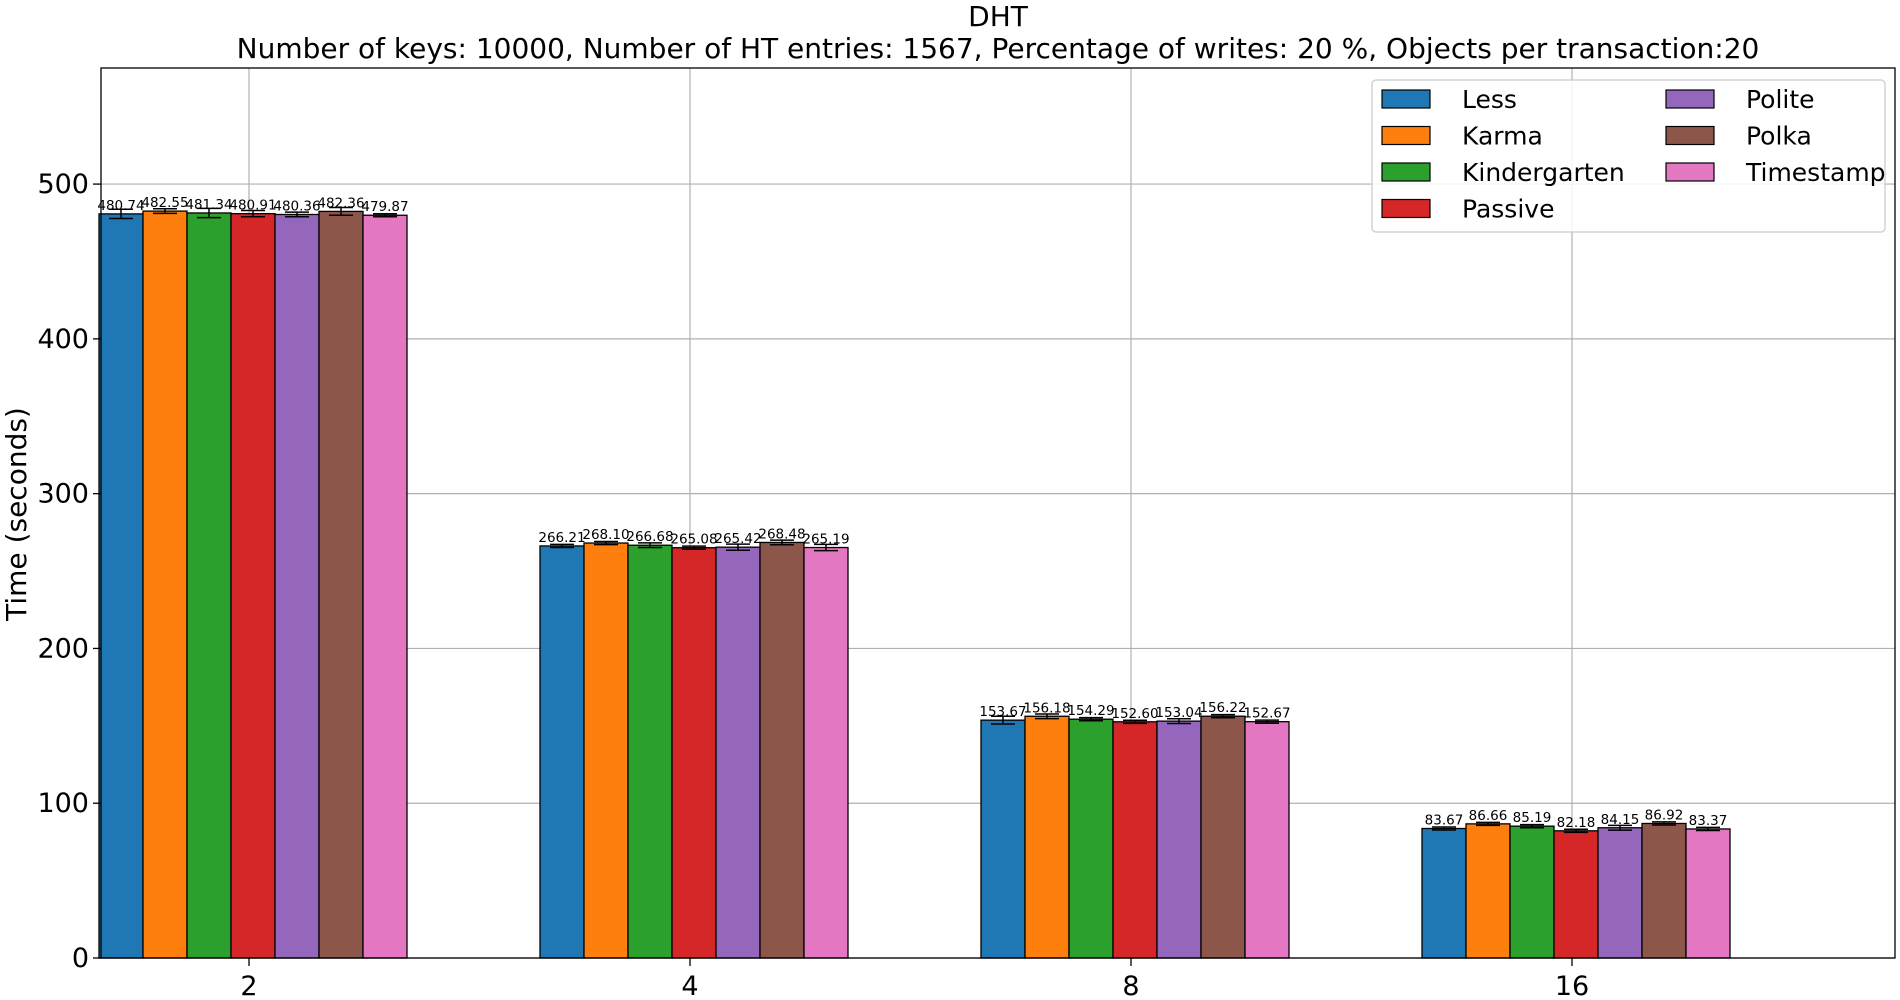 The image size is (1900, 1000). I want to click on data-label: 266.21, so click(561, 538).